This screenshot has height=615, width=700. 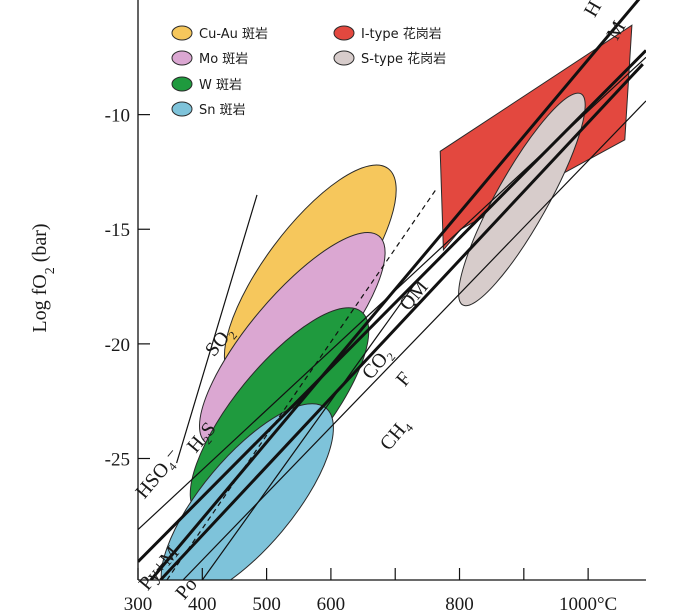 What do you see at coordinates (138, 604) in the screenshot?
I see `x-tick-label-300: 300` at bounding box center [138, 604].